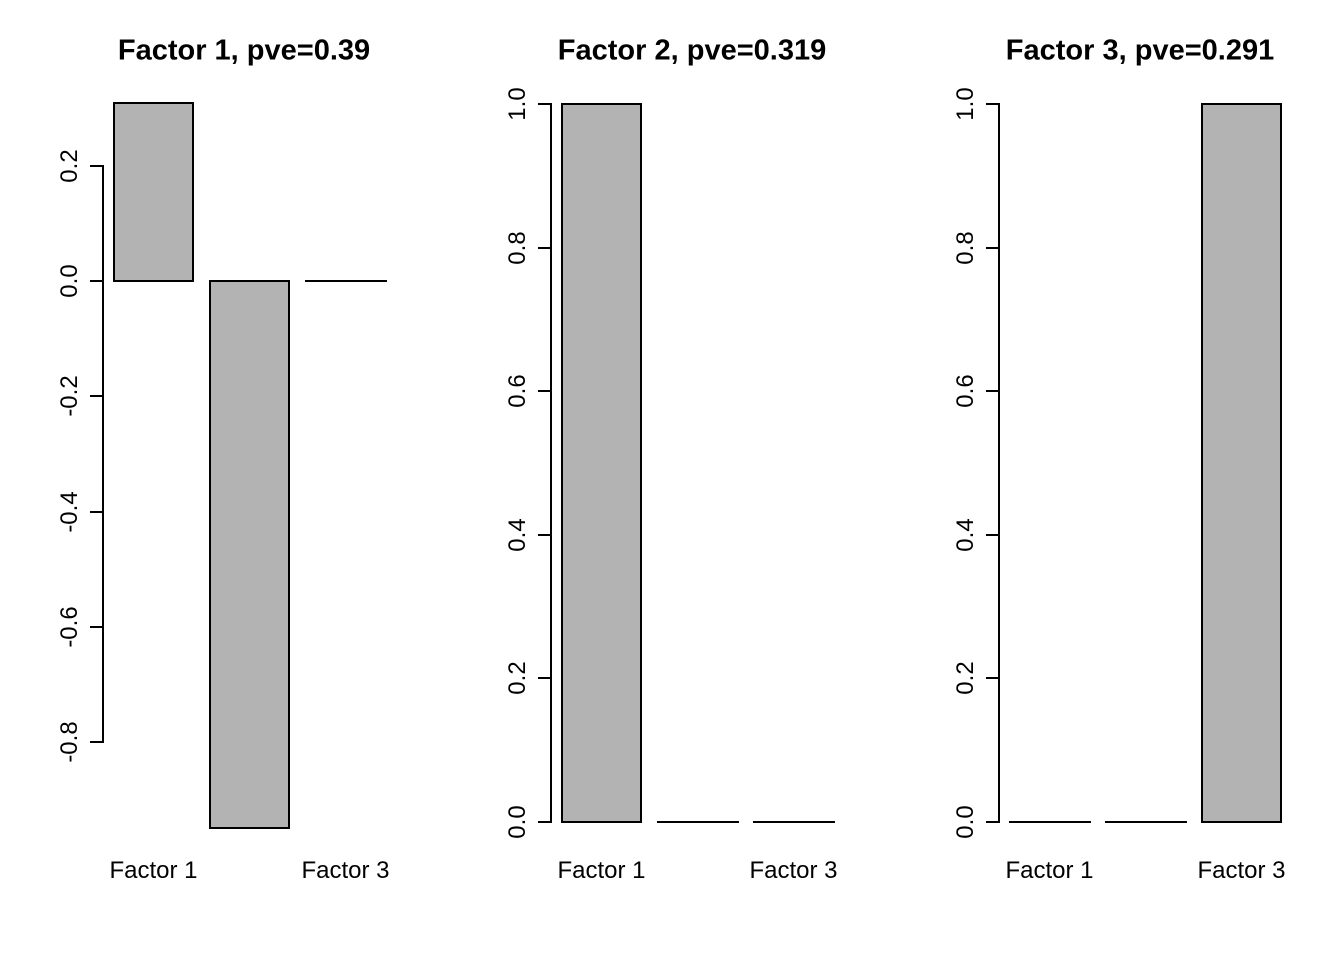 This screenshot has width=1344, height=960. What do you see at coordinates (69, 742) in the screenshot?
I see `y-tick-label: -0.8` at bounding box center [69, 742].